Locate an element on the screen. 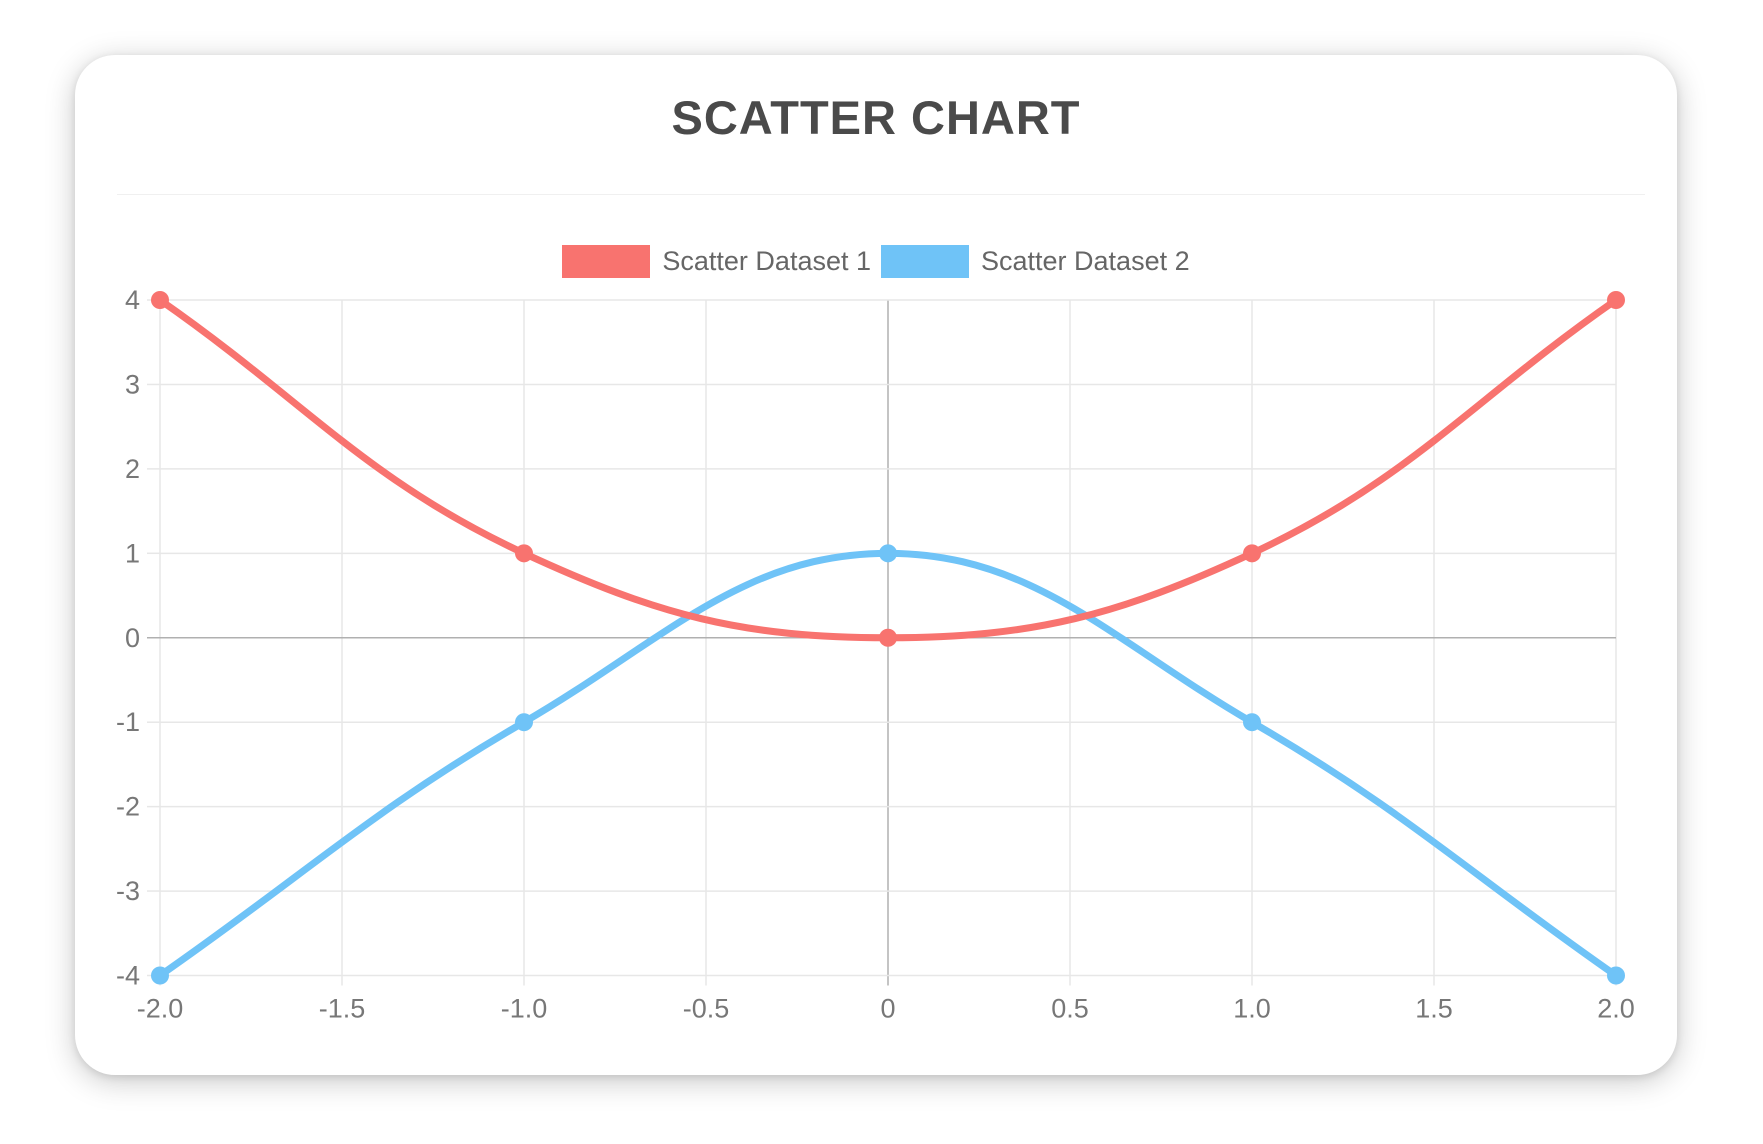 The width and height of the screenshot is (1763, 1144). y-tick-label: 4 is located at coordinates (132, 300).